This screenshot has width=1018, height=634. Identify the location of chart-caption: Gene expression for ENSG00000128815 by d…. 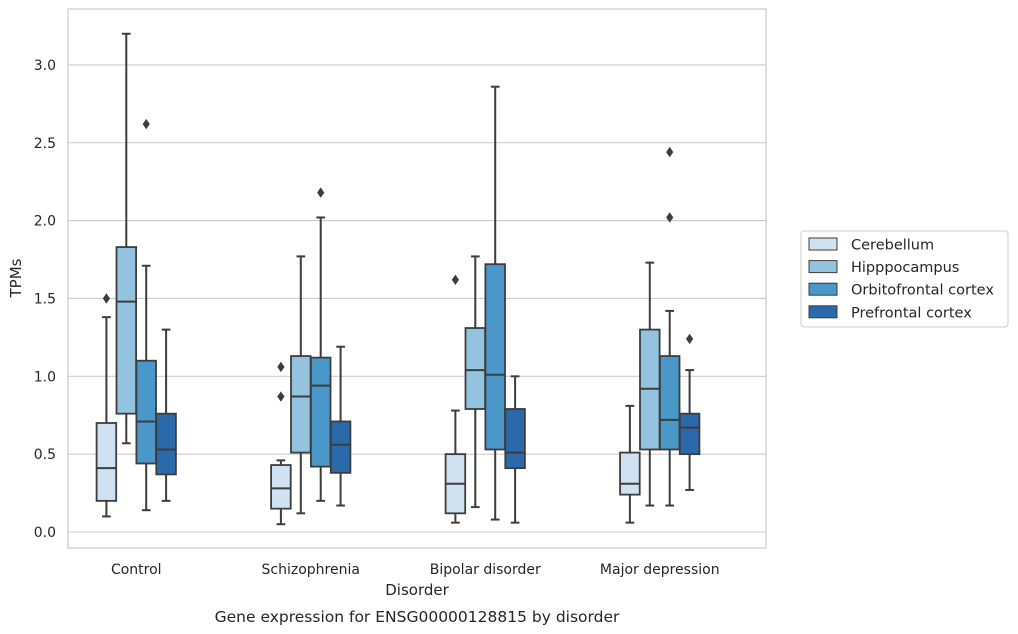
(417, 617).